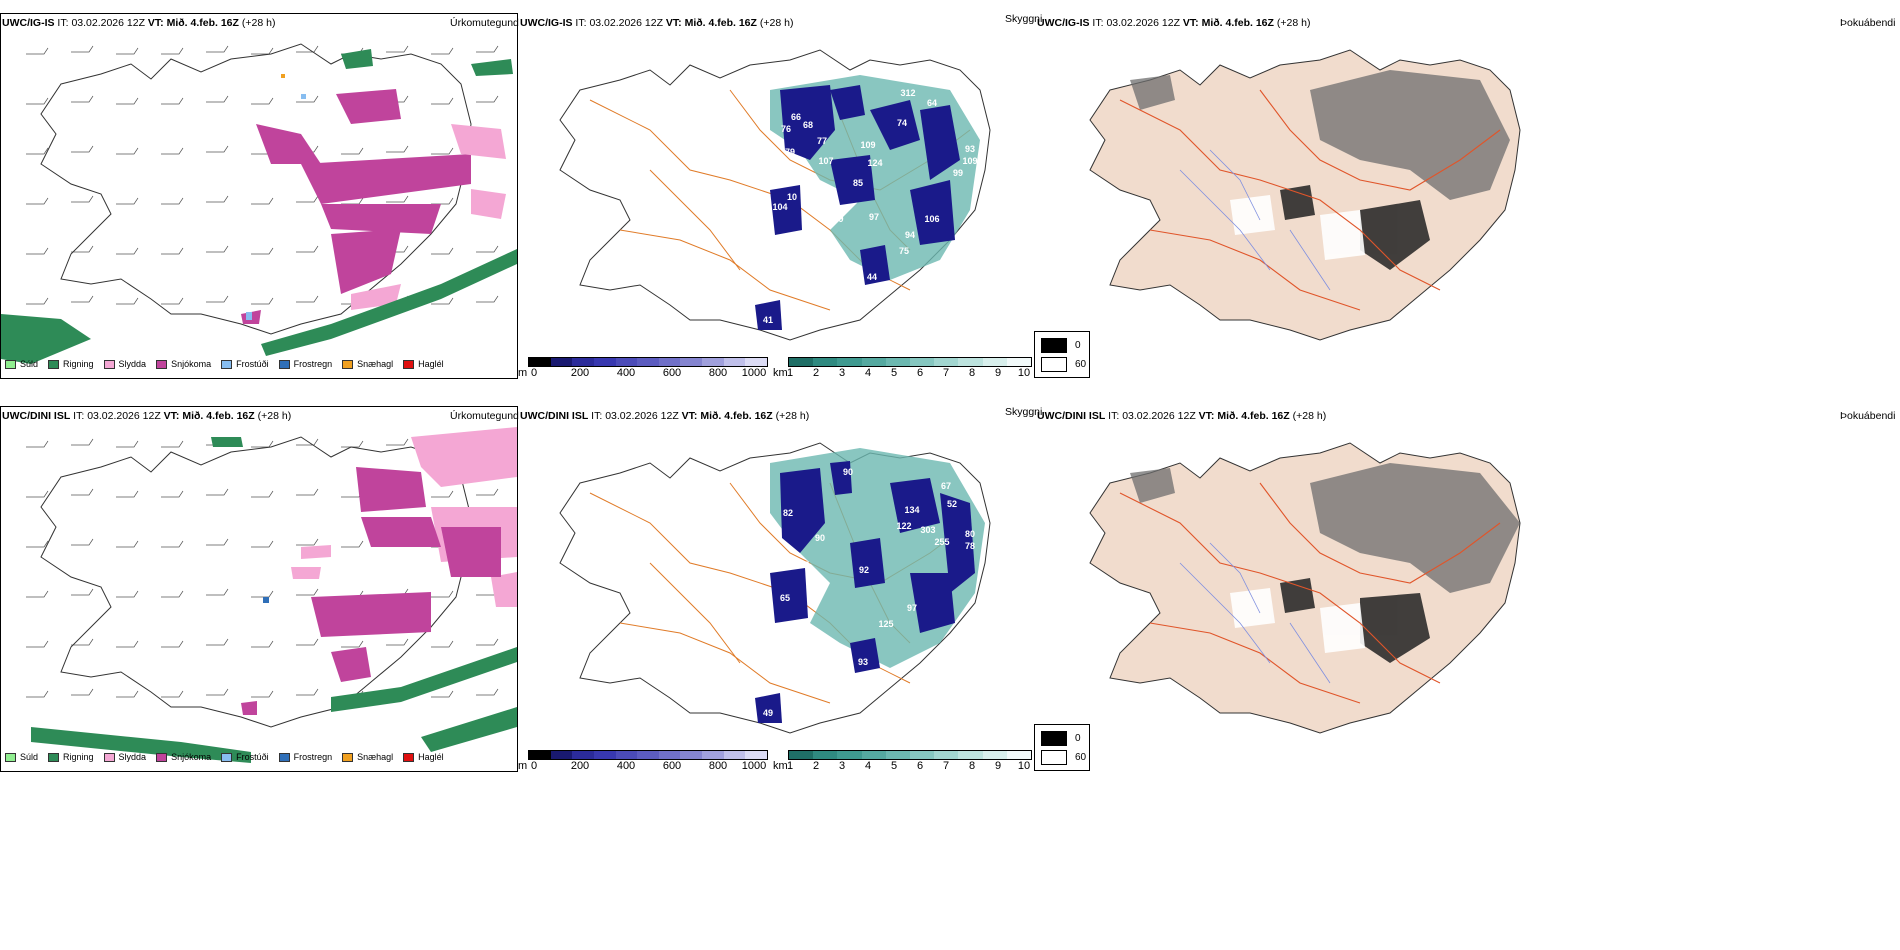  I want to click on legend-label: Snæhagl, so click(375, 757).